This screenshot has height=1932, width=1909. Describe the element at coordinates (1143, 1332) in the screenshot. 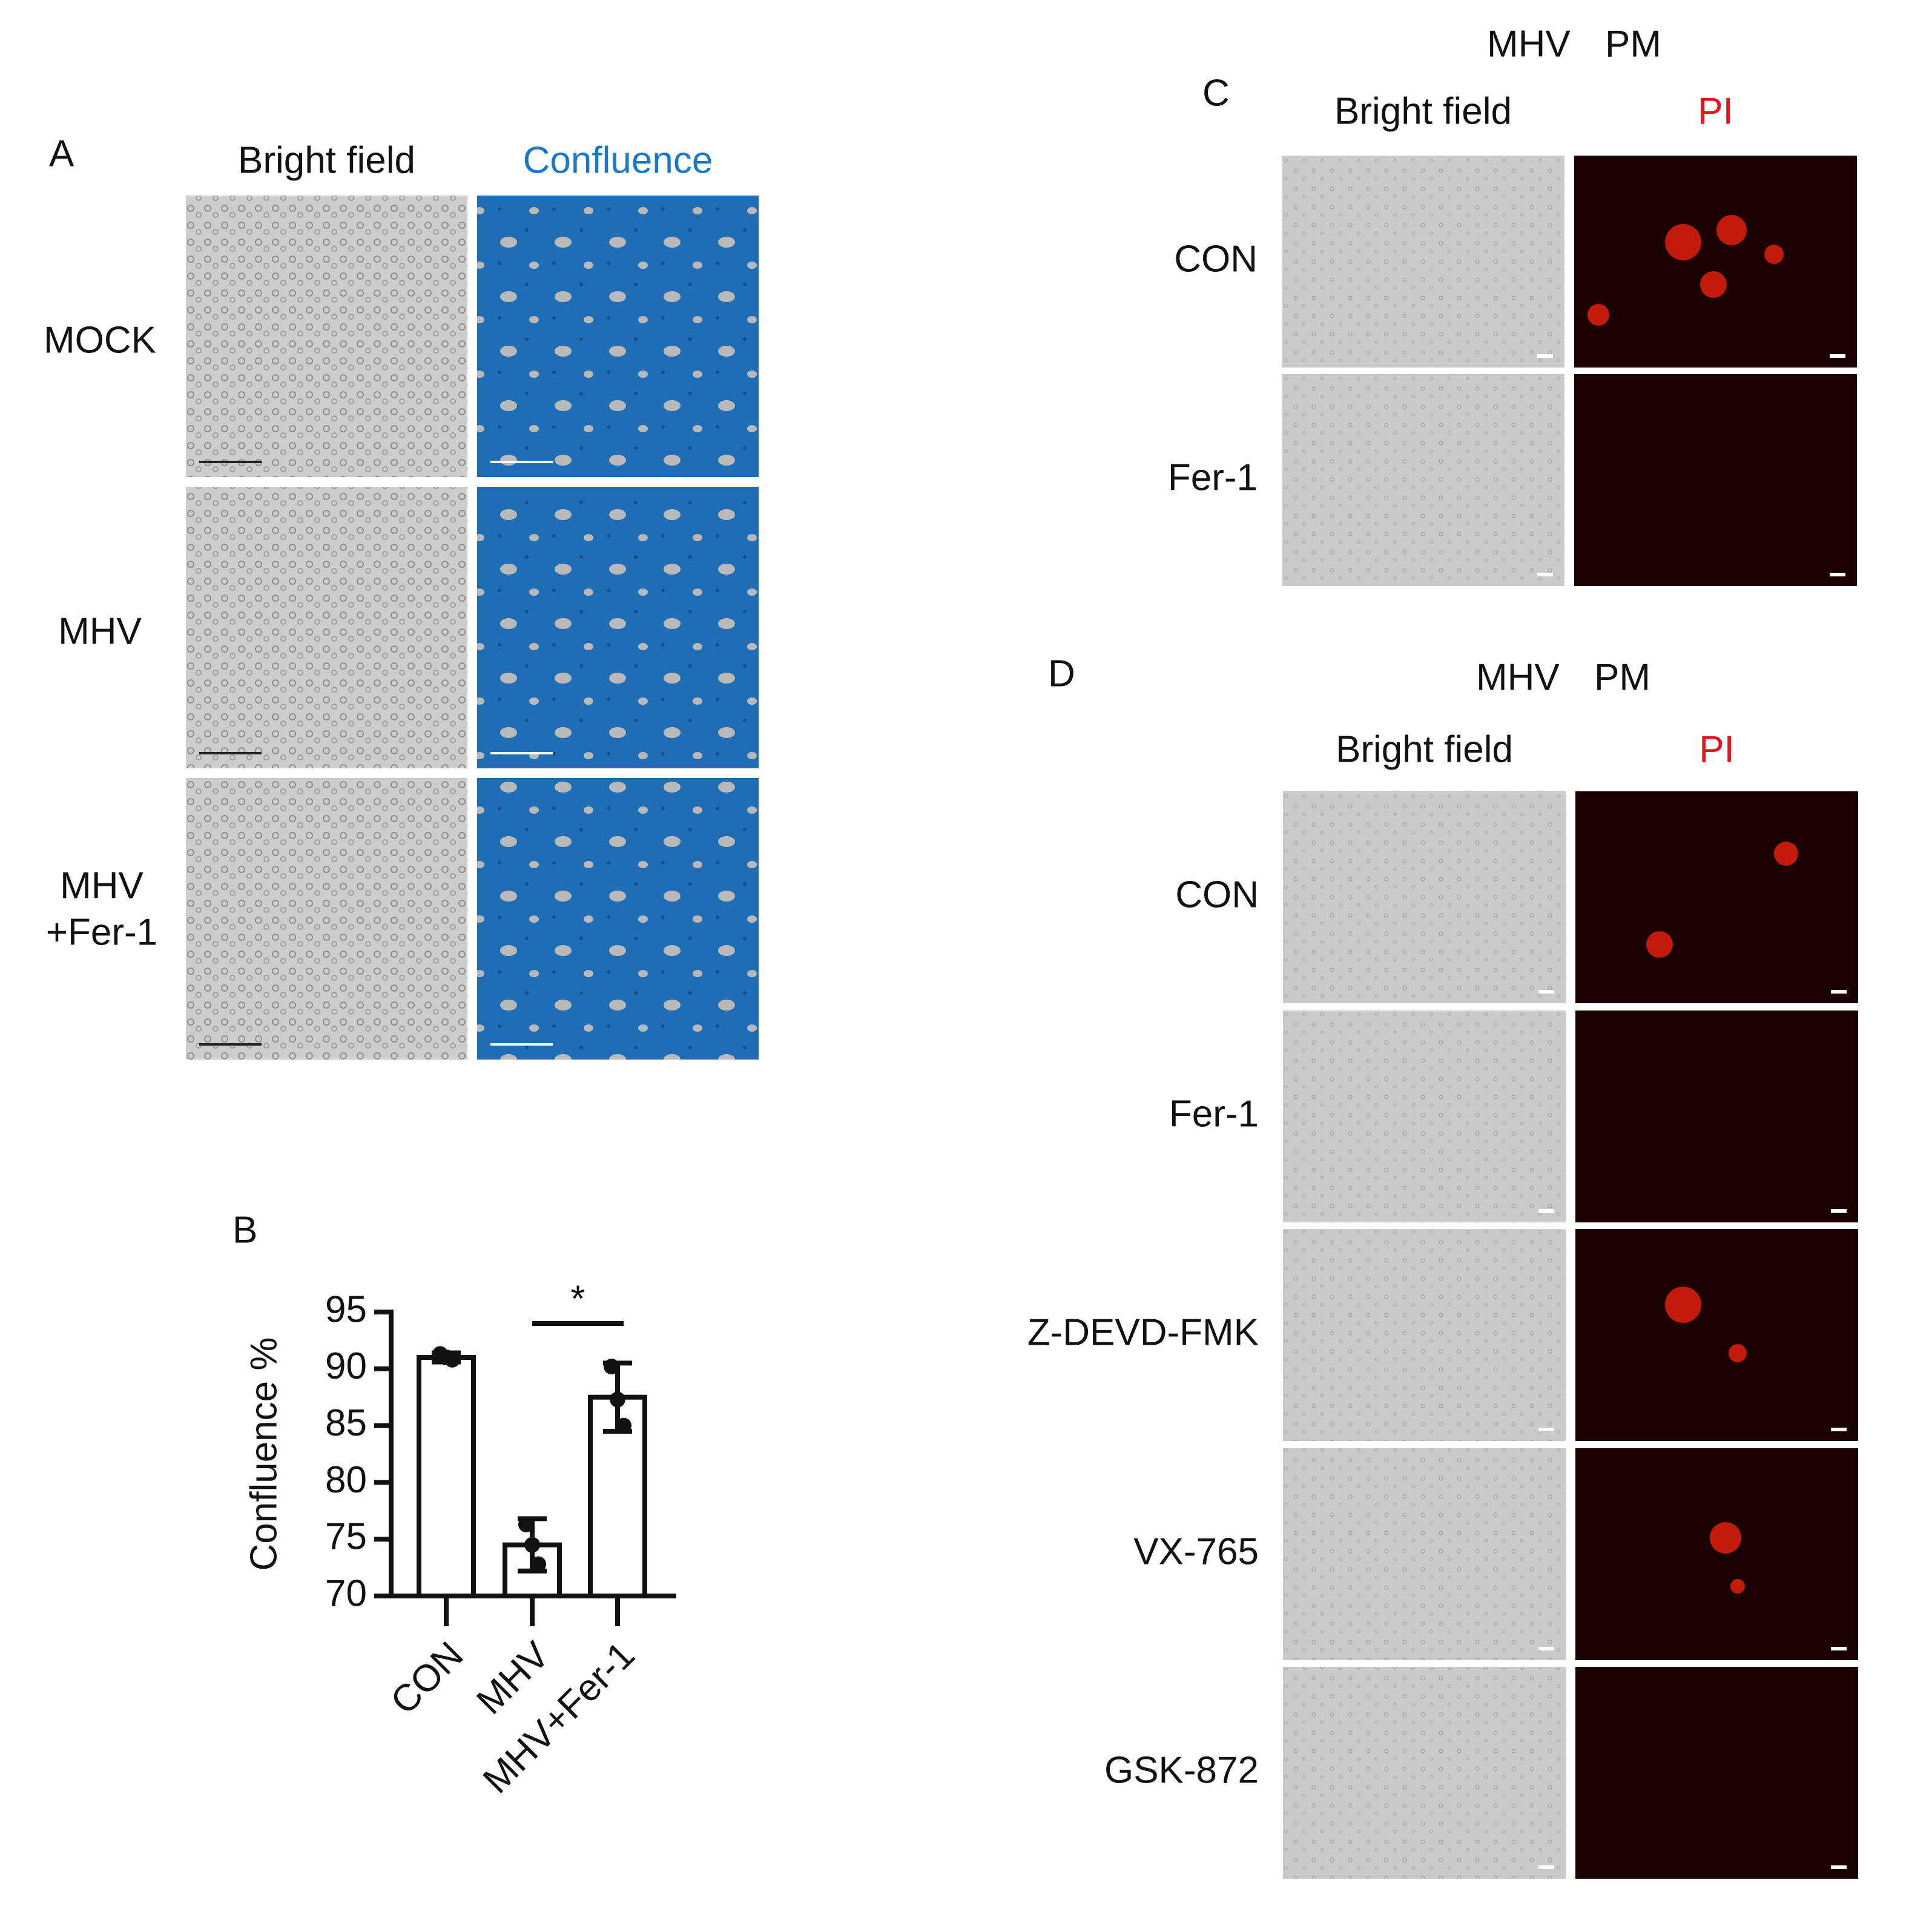

I see `row-label: Z-DEVD-FMK` at that location.